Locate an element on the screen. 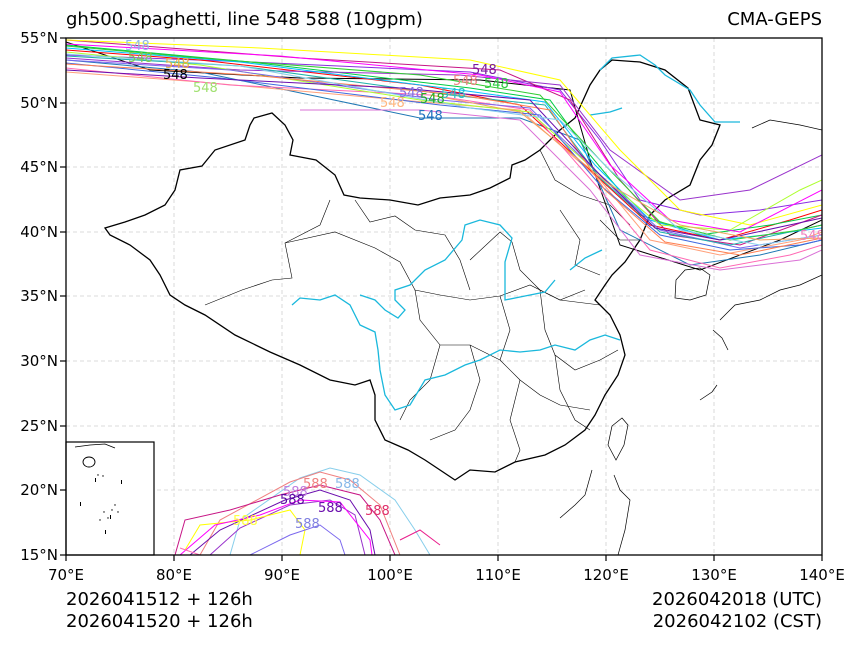 This screenshot has width=860, height=645. south-china-sea-inset is located at coordinates (110, 498).